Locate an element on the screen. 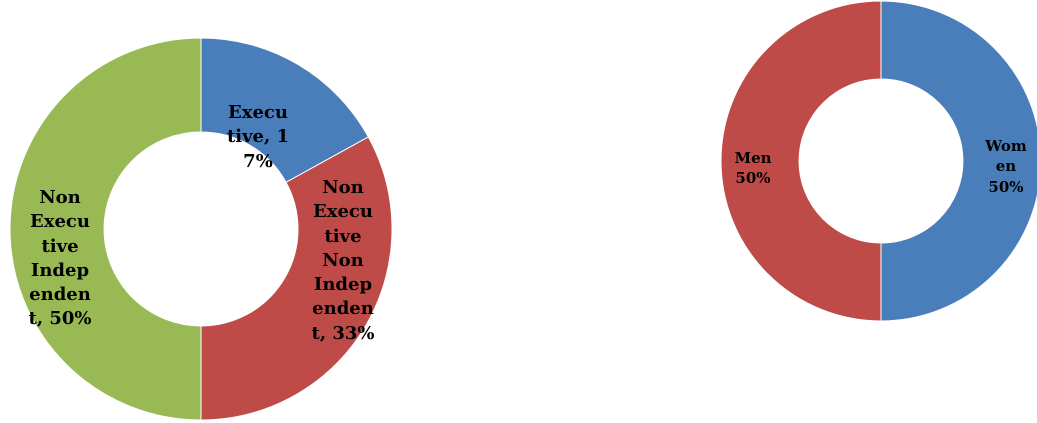 The height and width of the screenshot is (423, 1037). label-women: Wom en 50% is located at coordinates (1006, 166).